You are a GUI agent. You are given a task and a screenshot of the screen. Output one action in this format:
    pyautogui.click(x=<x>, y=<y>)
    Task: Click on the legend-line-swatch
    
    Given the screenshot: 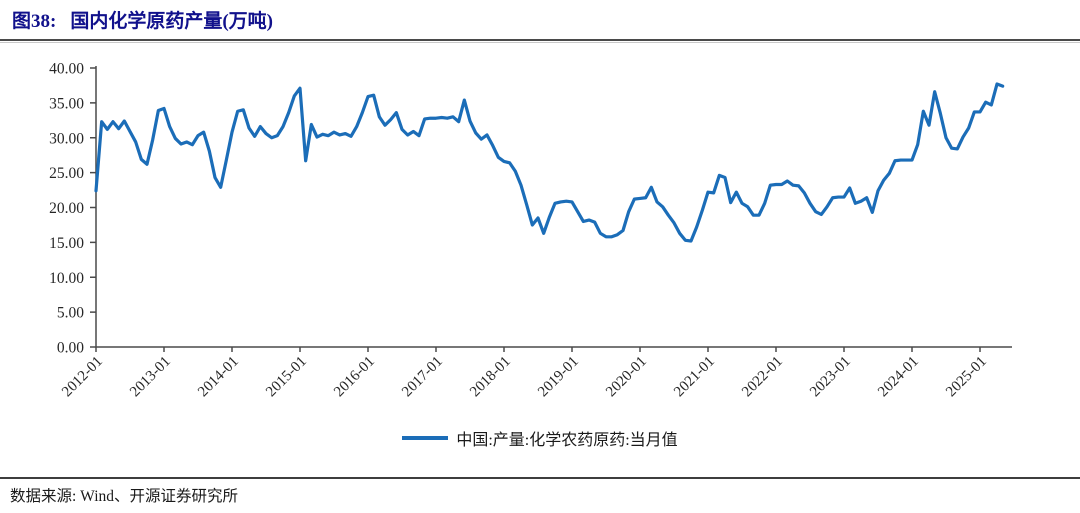 What is the action you would take?
    pyautogui.click(x=425, y=438)
    